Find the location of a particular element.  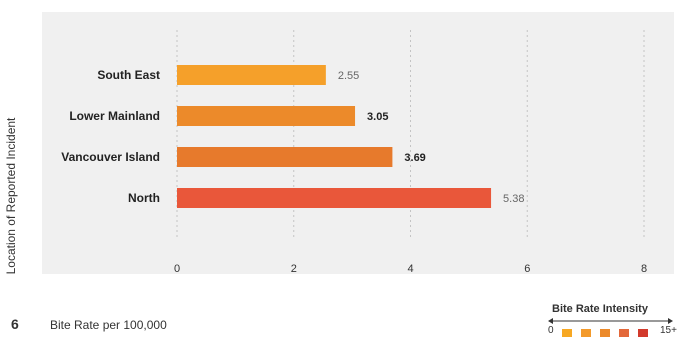

y-axis-title-text: Location of Reported Incident is located at coordinates (11, 196).